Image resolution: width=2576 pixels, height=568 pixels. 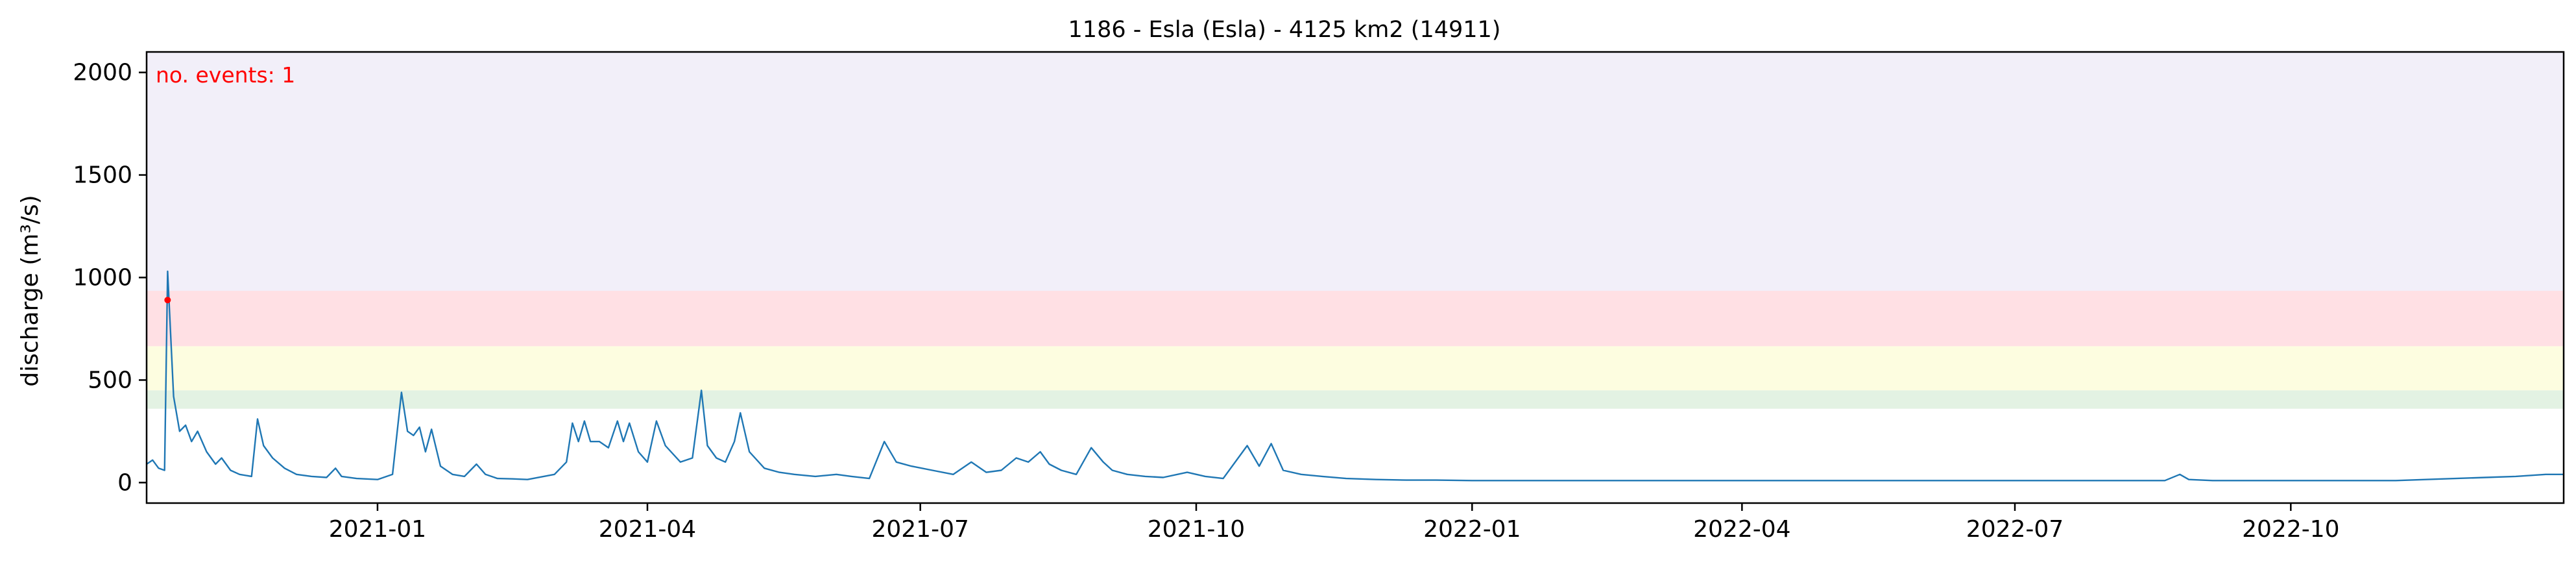 What do you see at coordinates (1472, 529) in the screenshot?
I see `x-tick-label: 2022-01` at bounding box center [1472, 529].